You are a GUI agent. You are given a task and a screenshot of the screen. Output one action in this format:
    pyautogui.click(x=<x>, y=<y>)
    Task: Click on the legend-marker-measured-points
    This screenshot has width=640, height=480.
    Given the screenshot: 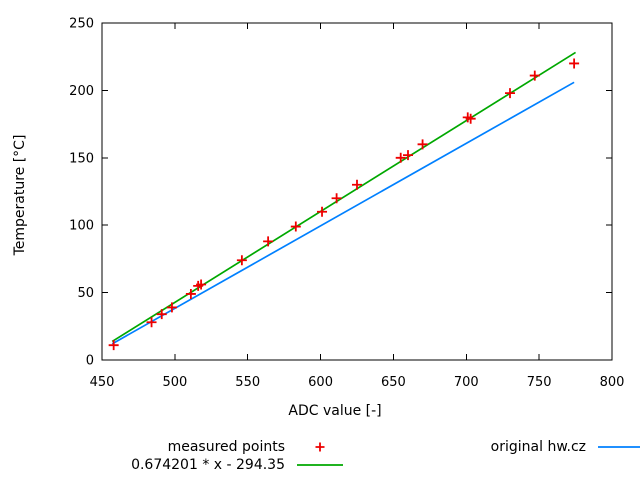 What is the action you would take?
    pyautogui.click(x=320, y=447)
    